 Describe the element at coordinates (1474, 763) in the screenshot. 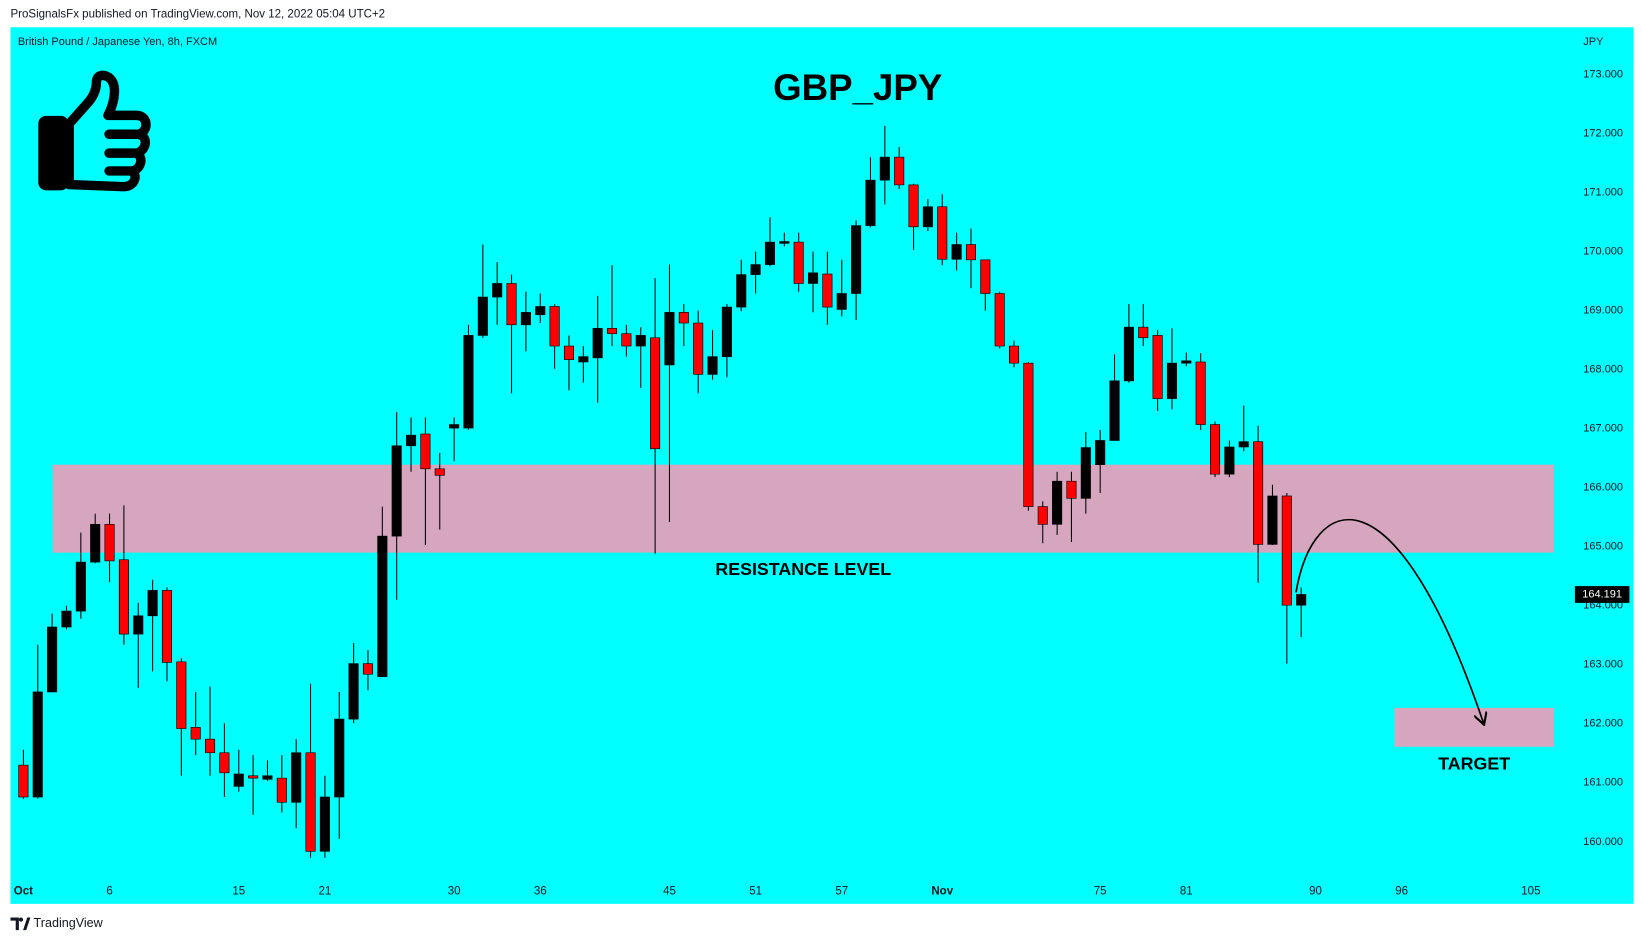

I see `zone-label: TARGET` at that location.